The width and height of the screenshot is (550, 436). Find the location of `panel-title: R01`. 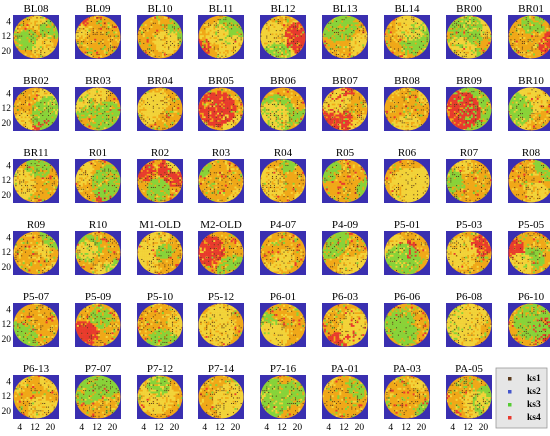

panel-title: R01 is located at coordinates (98, 153).